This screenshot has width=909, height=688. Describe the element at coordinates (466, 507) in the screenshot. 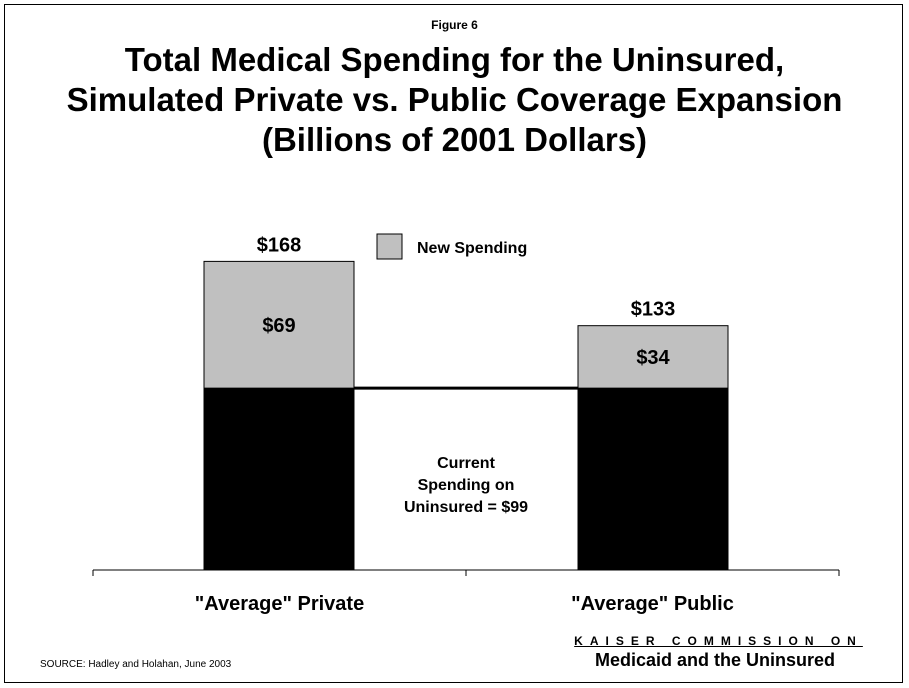

I see `annotation-line-2: Uninsured = $99` at that location.